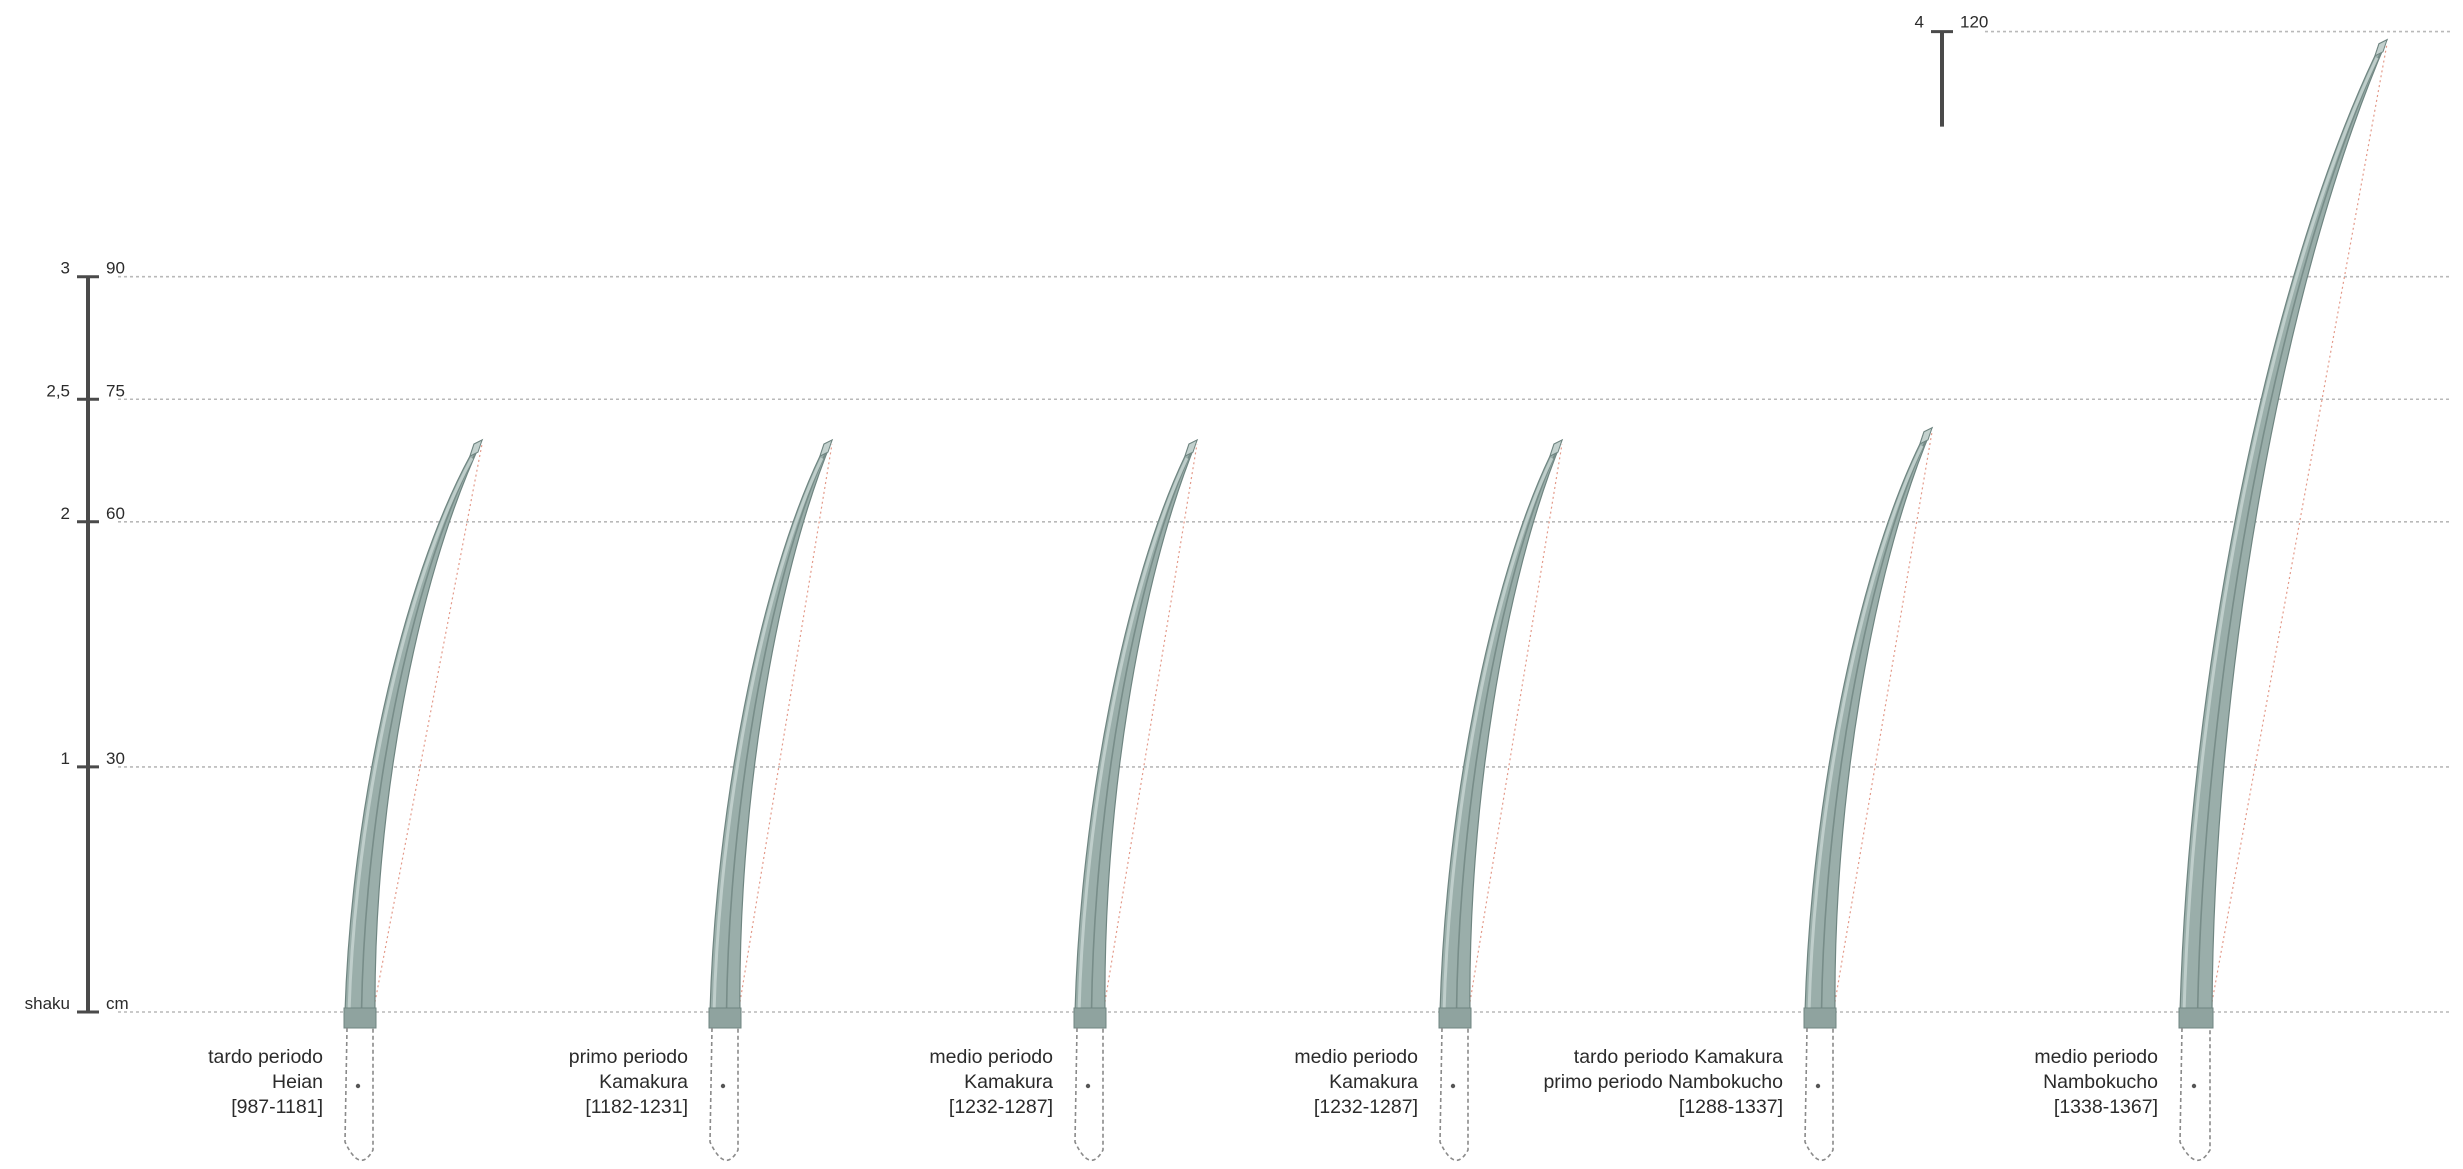  Describe the element at coordinates (77, 636) in the screenshot. I see `length-scale: 3 90 2,5 75 2 60 1 30 shaku cm` at that location.